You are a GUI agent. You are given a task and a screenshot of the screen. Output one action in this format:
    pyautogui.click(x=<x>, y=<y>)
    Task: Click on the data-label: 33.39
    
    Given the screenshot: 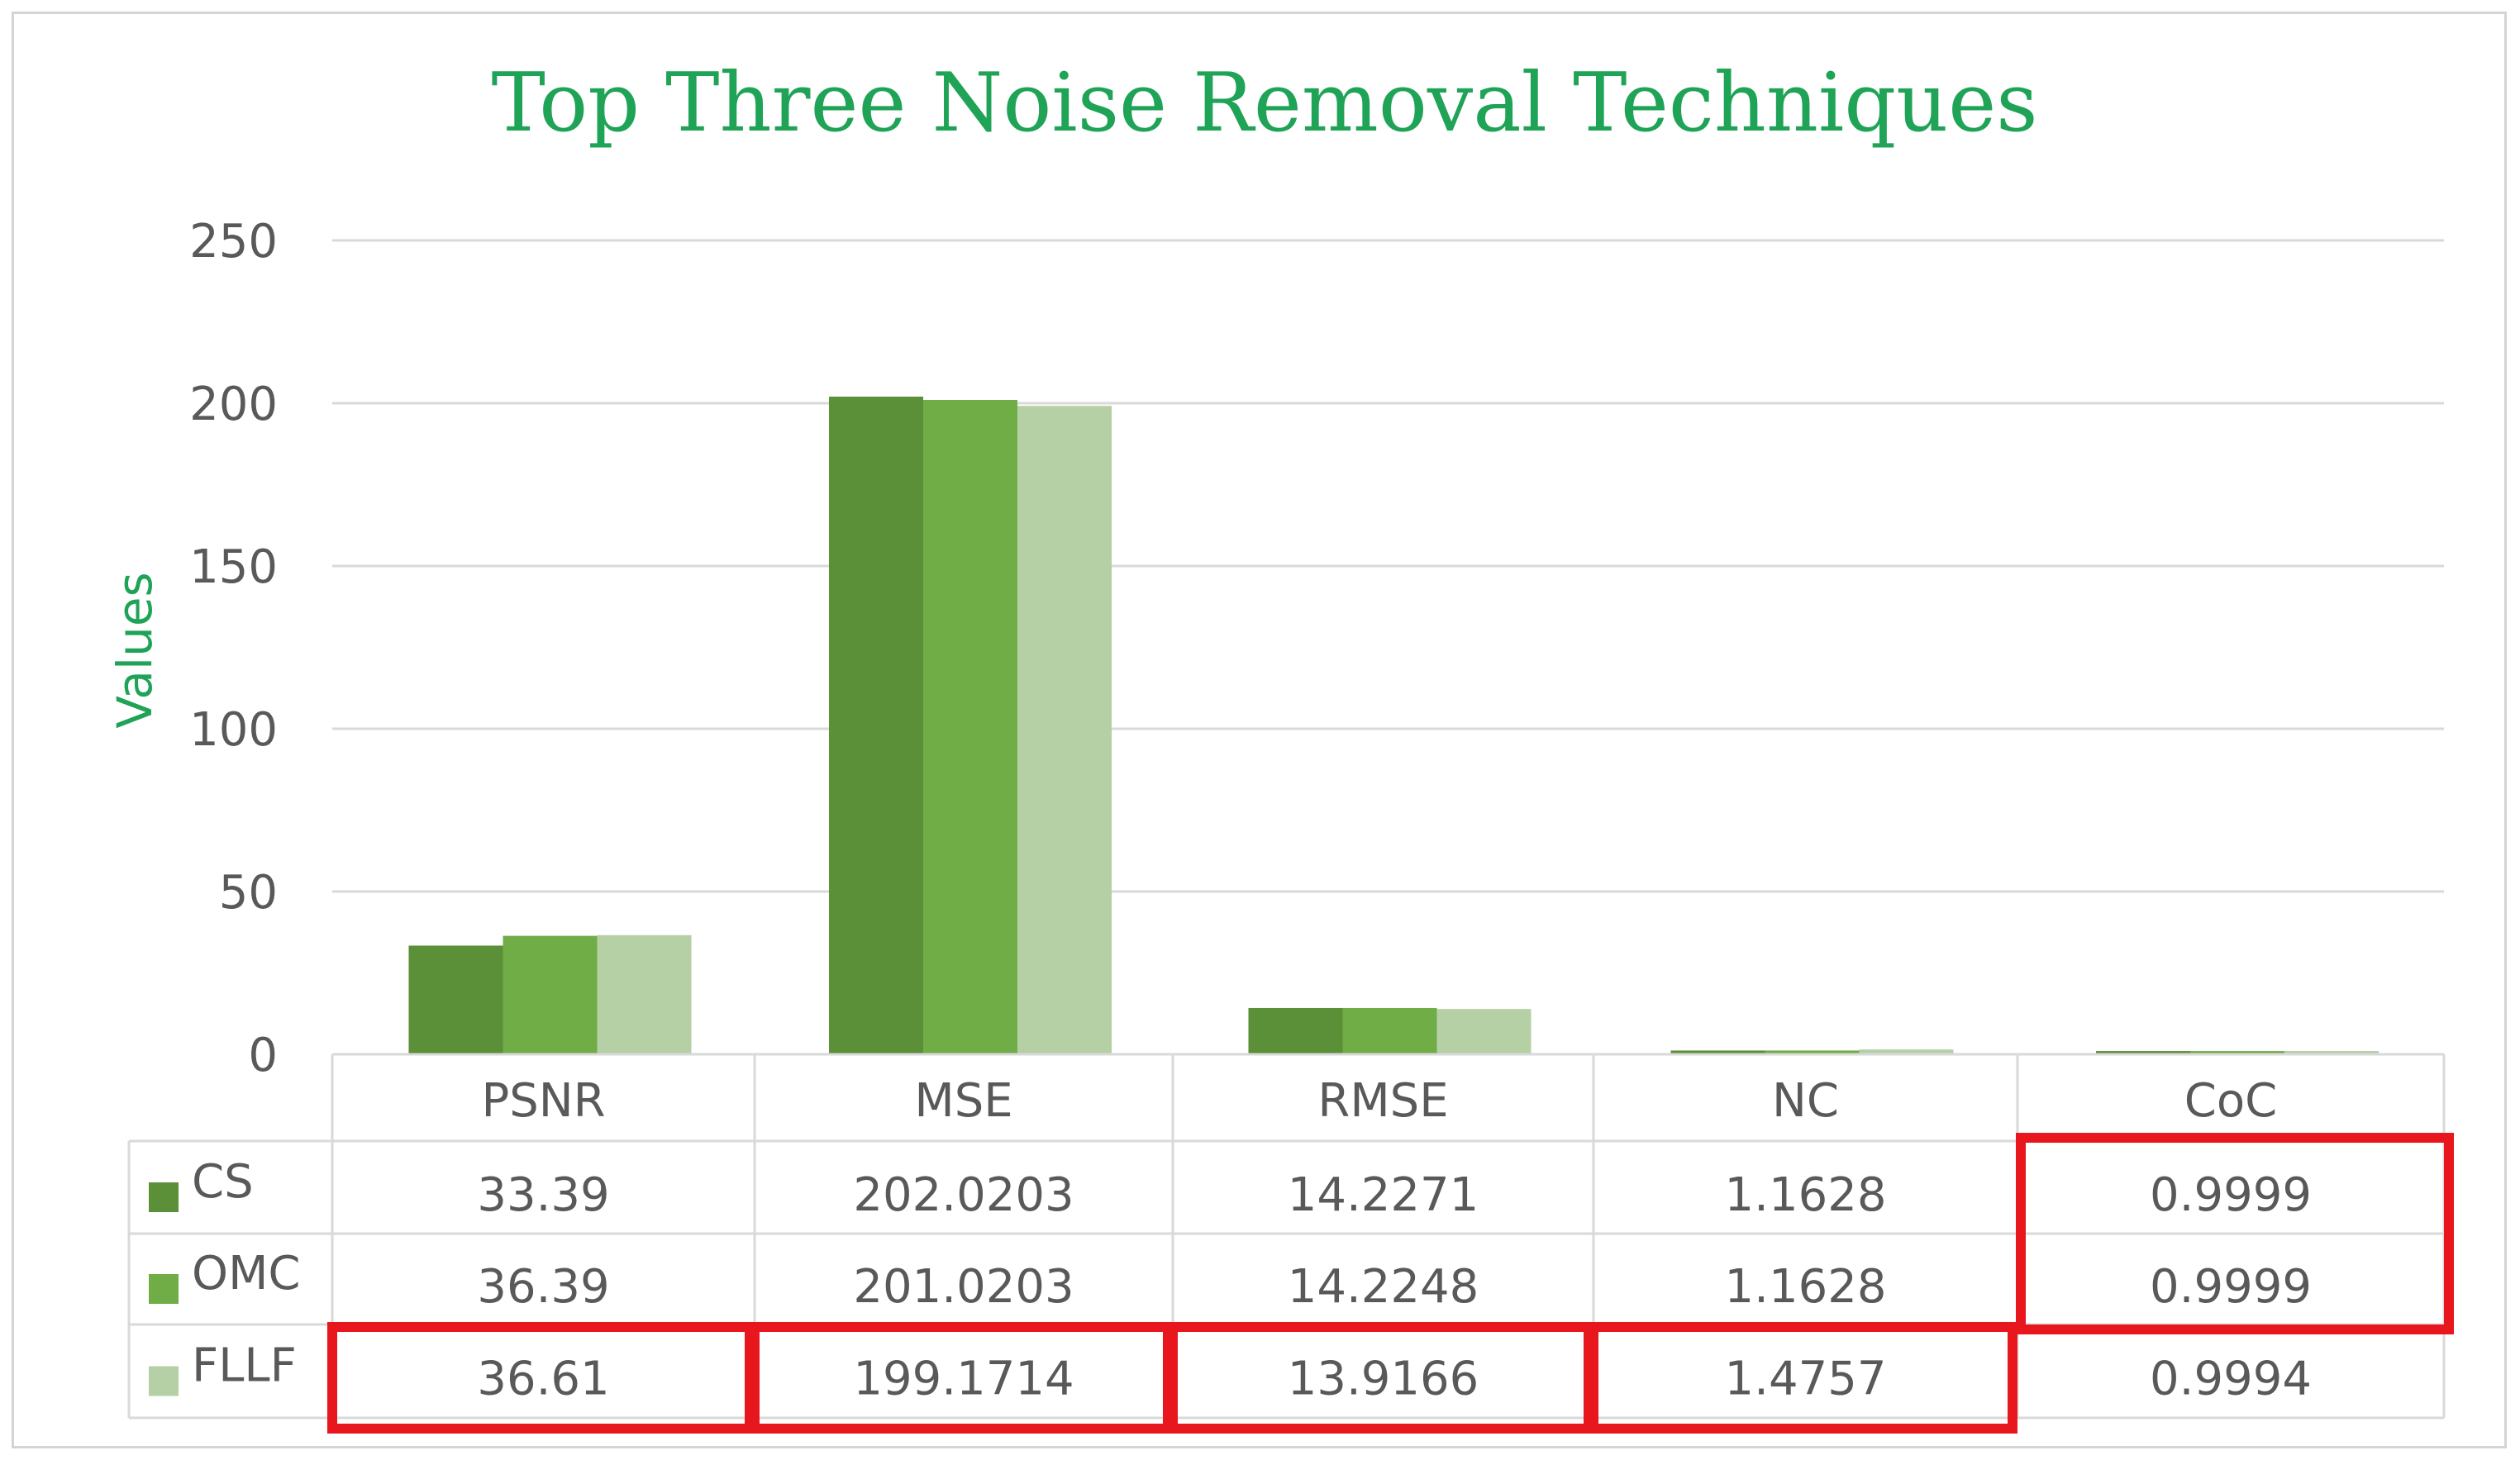 What is the action you would take?
    pyautogui.click(x=543, y=1195)
    